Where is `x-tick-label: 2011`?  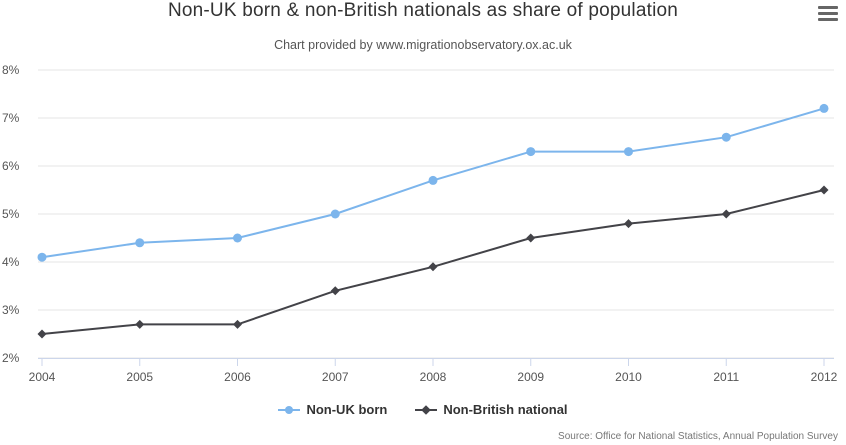
x-tick-label: 2011 is located at coordinates (726, 377).